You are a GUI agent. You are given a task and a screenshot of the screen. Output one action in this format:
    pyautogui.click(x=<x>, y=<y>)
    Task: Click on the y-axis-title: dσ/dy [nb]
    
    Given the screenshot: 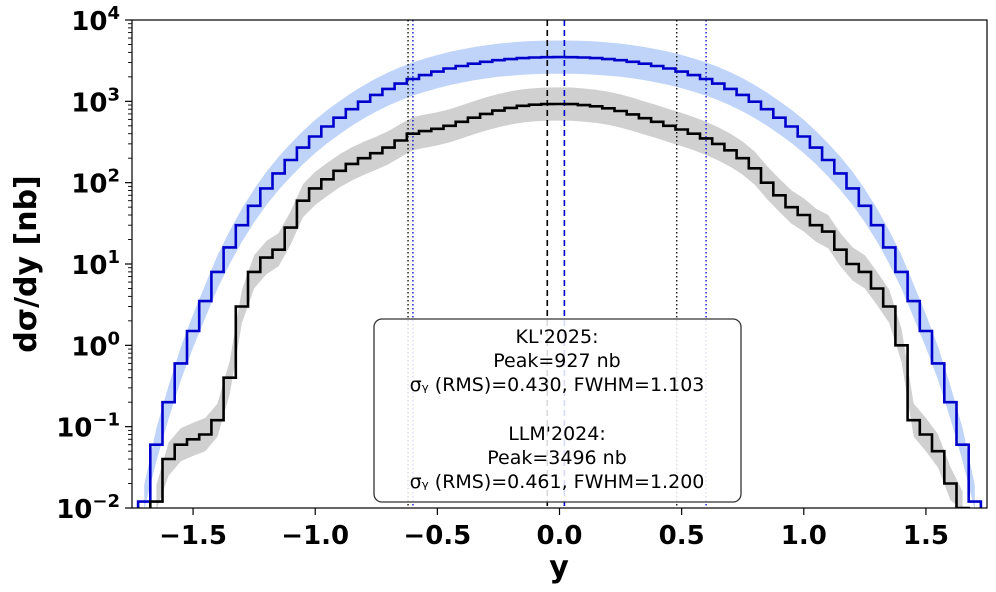 What is the action you would take?
    pyautogui.click(x=26, y=264)
    